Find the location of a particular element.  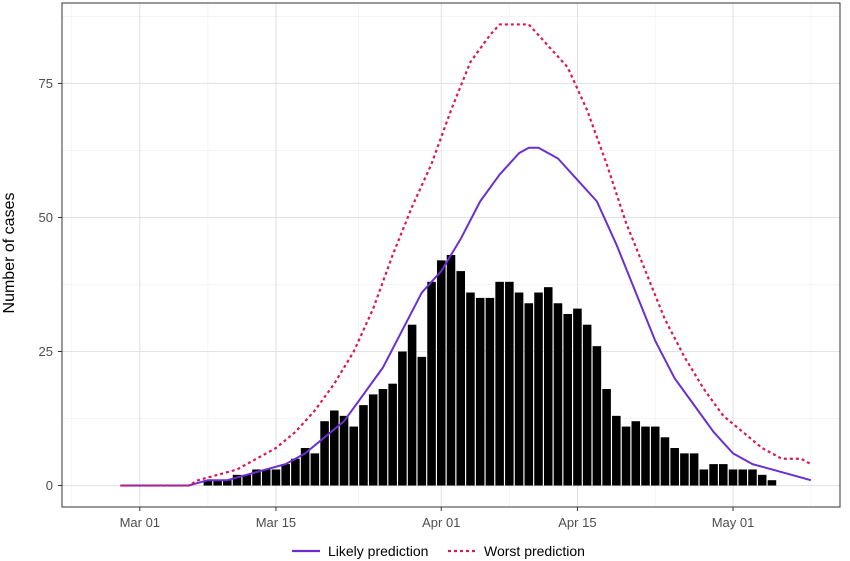

y-tick-label: 75 is located at coordinates (46, 83).